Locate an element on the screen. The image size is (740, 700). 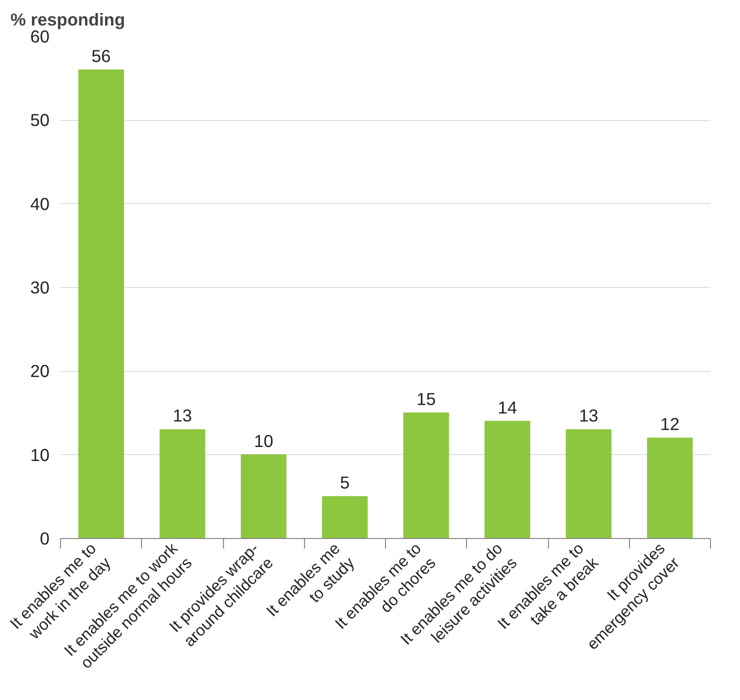
data-label: 12 is located at coordinates (670, 424).